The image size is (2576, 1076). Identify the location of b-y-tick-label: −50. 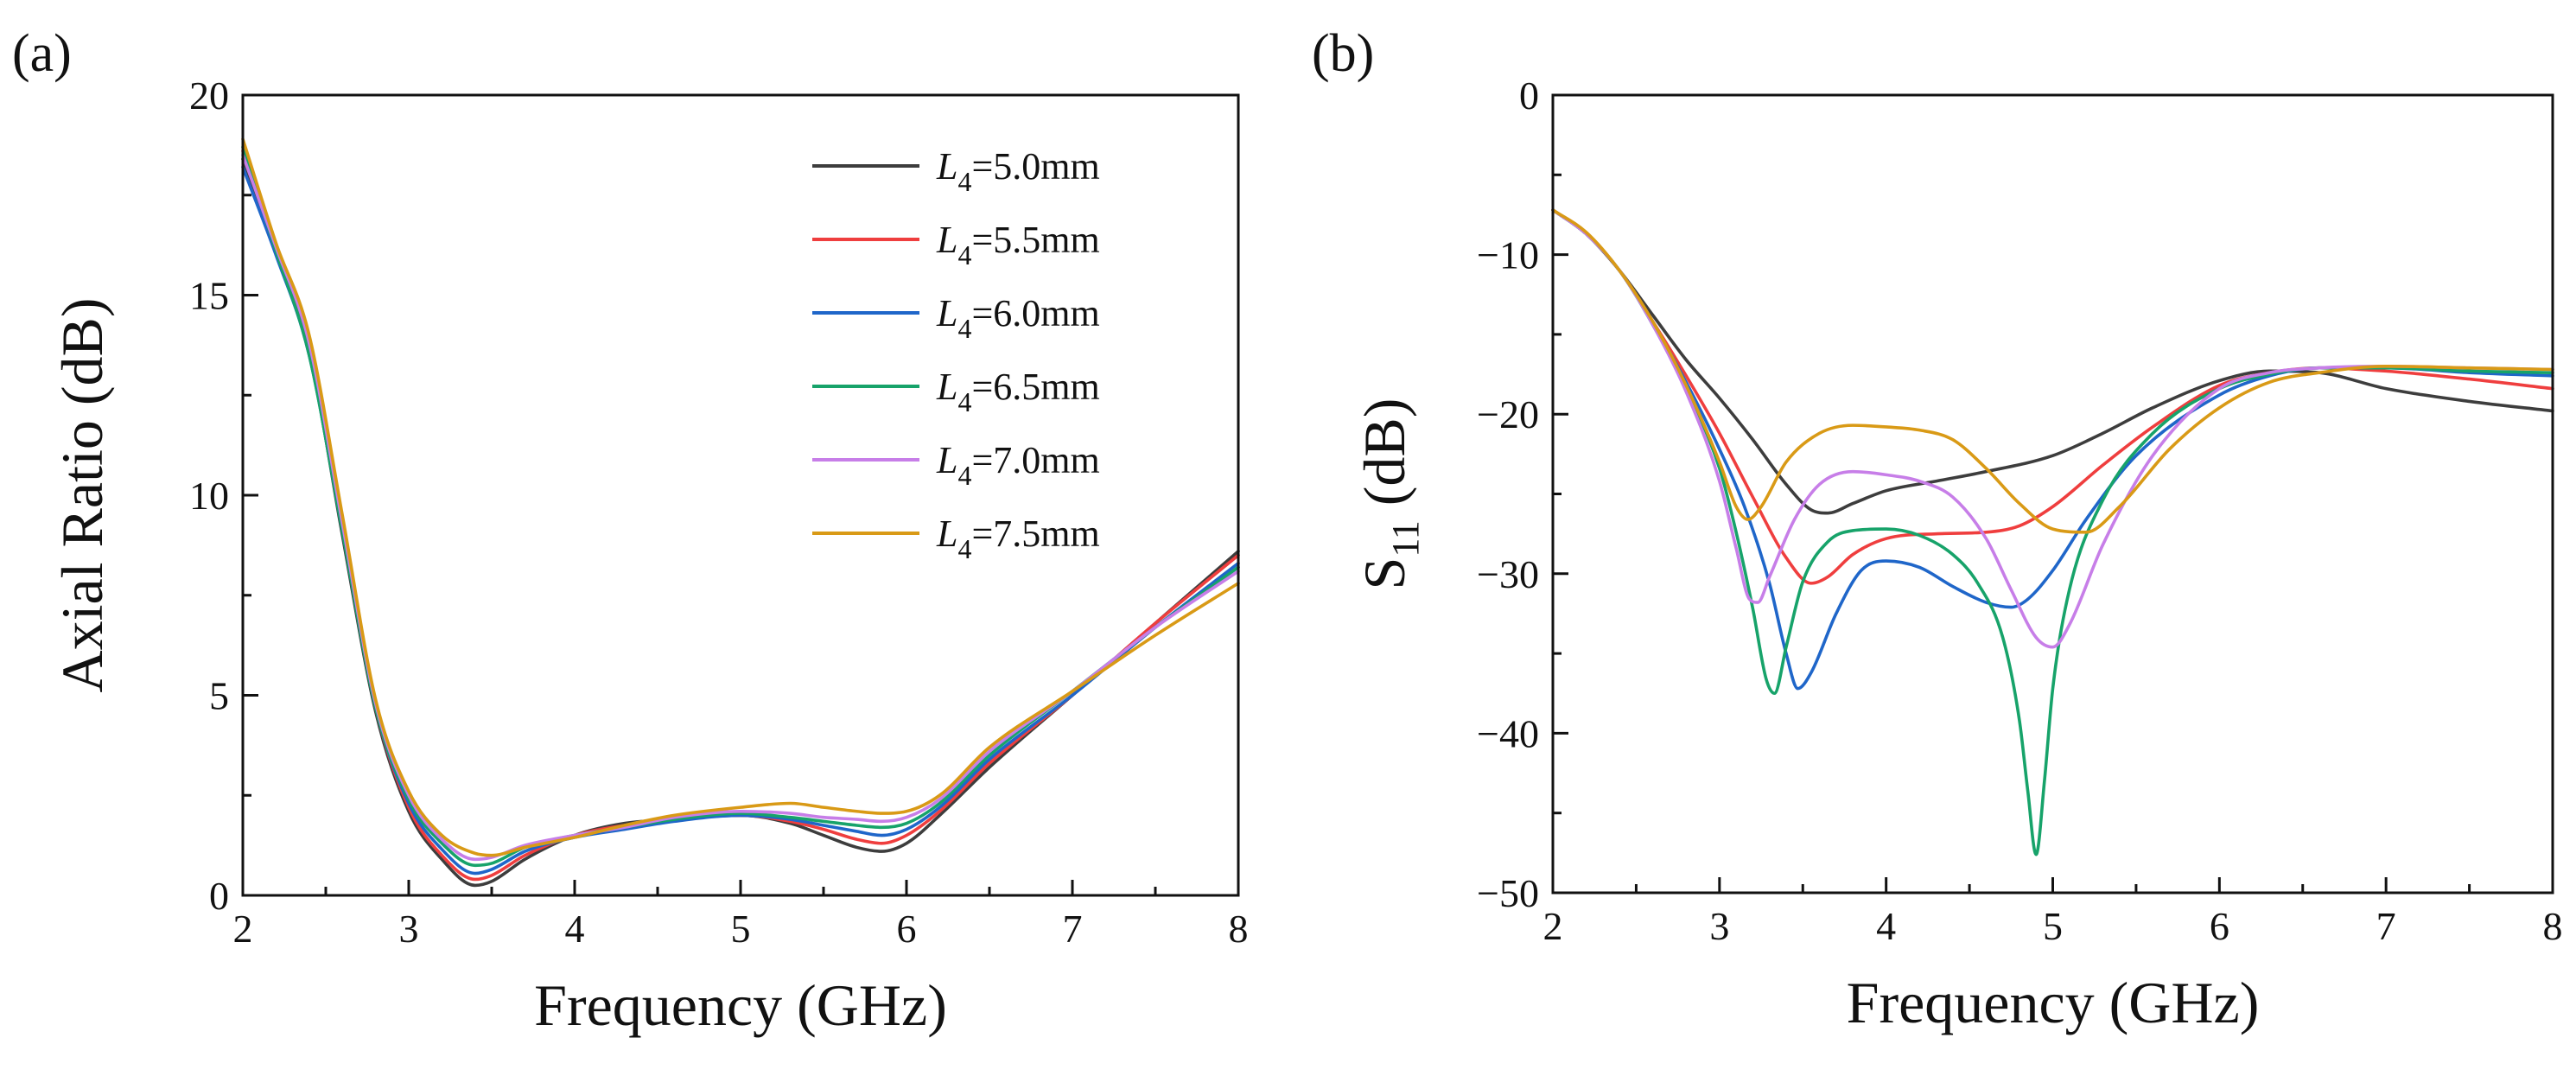
(1508, 893).